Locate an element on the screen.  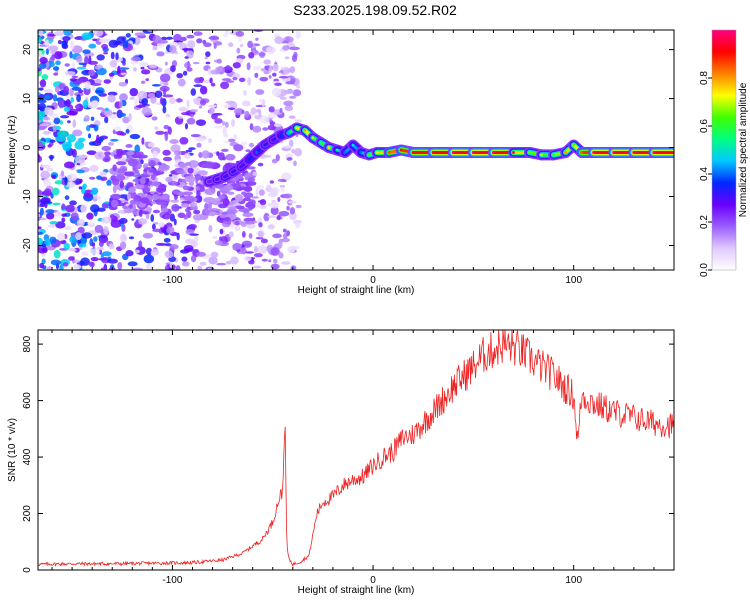
snr-x-tick-label: 0 is located at coordinates (373, 580).